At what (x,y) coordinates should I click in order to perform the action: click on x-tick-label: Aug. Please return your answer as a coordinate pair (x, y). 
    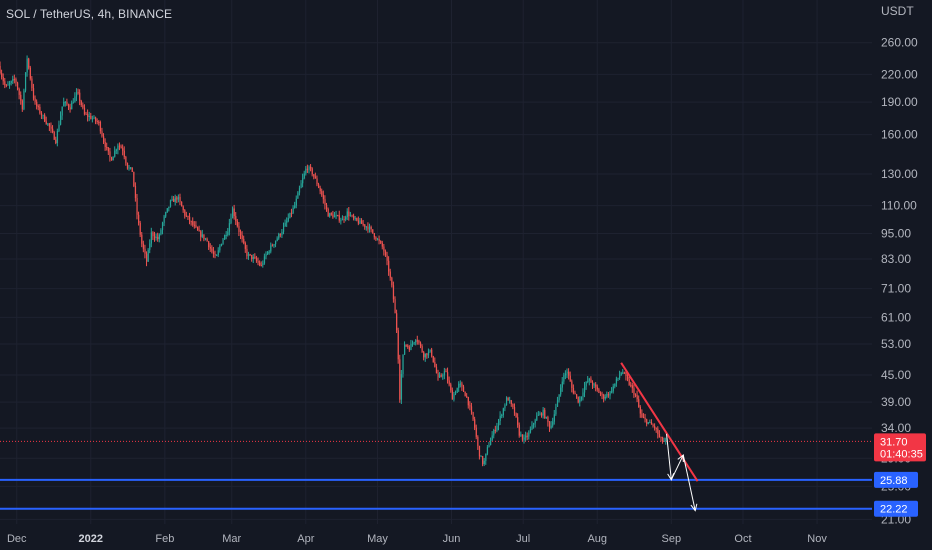
    Looking at the image, I should click on (597, 539).